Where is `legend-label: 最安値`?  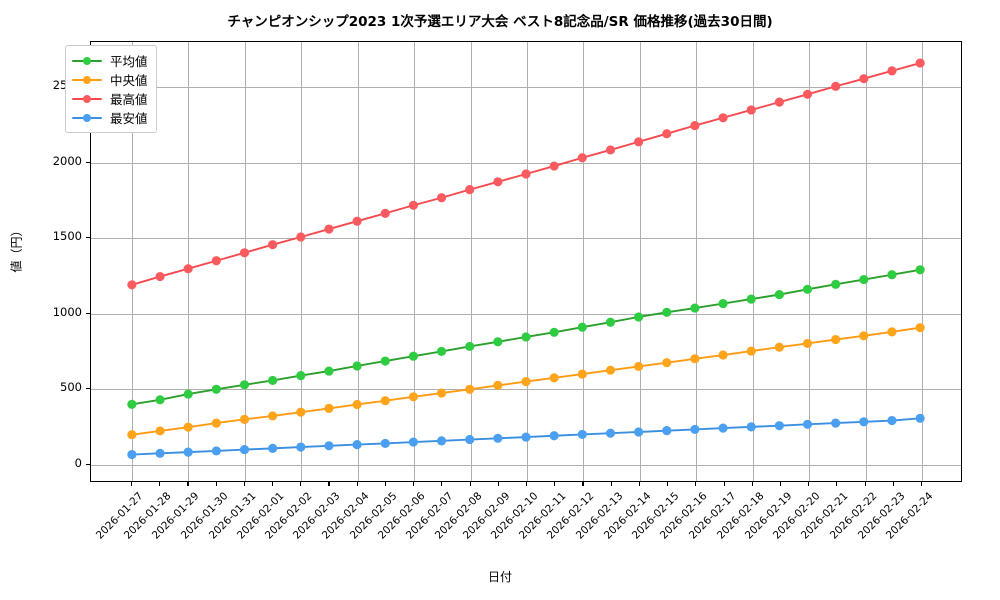 legend-label: 最安値 is located at coordinates (129, 118).